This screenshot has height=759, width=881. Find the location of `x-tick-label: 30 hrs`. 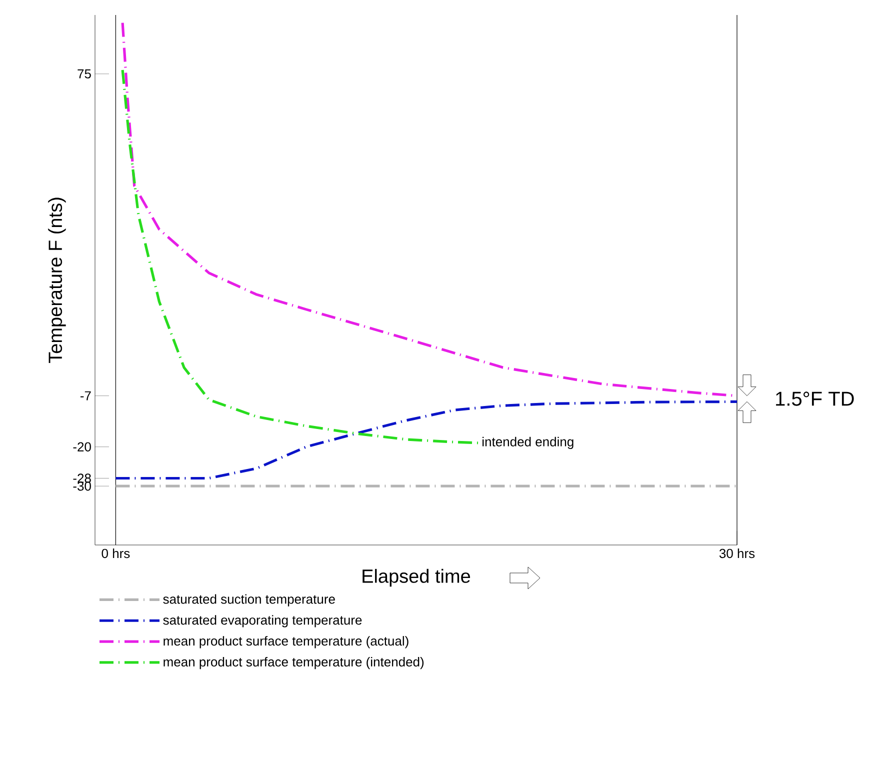

x-tick-label: 30 hrs is located at coordinates (737, 553).